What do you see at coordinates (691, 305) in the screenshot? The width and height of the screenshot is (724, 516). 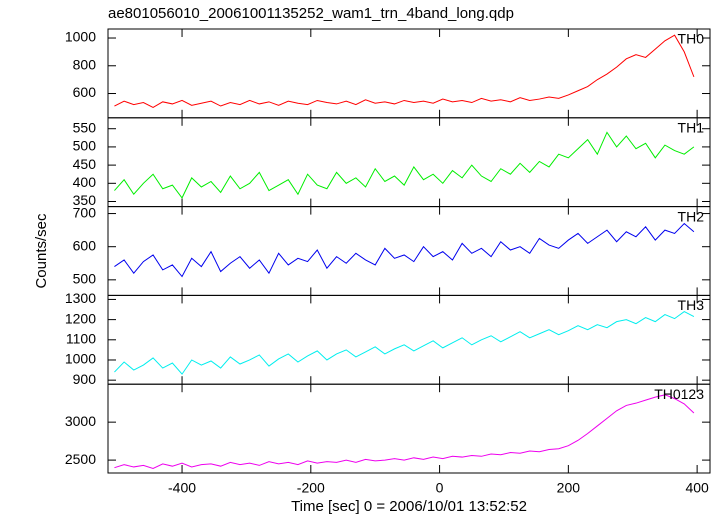 I see `panel-label: TH3` at bounding box center [691, 305].